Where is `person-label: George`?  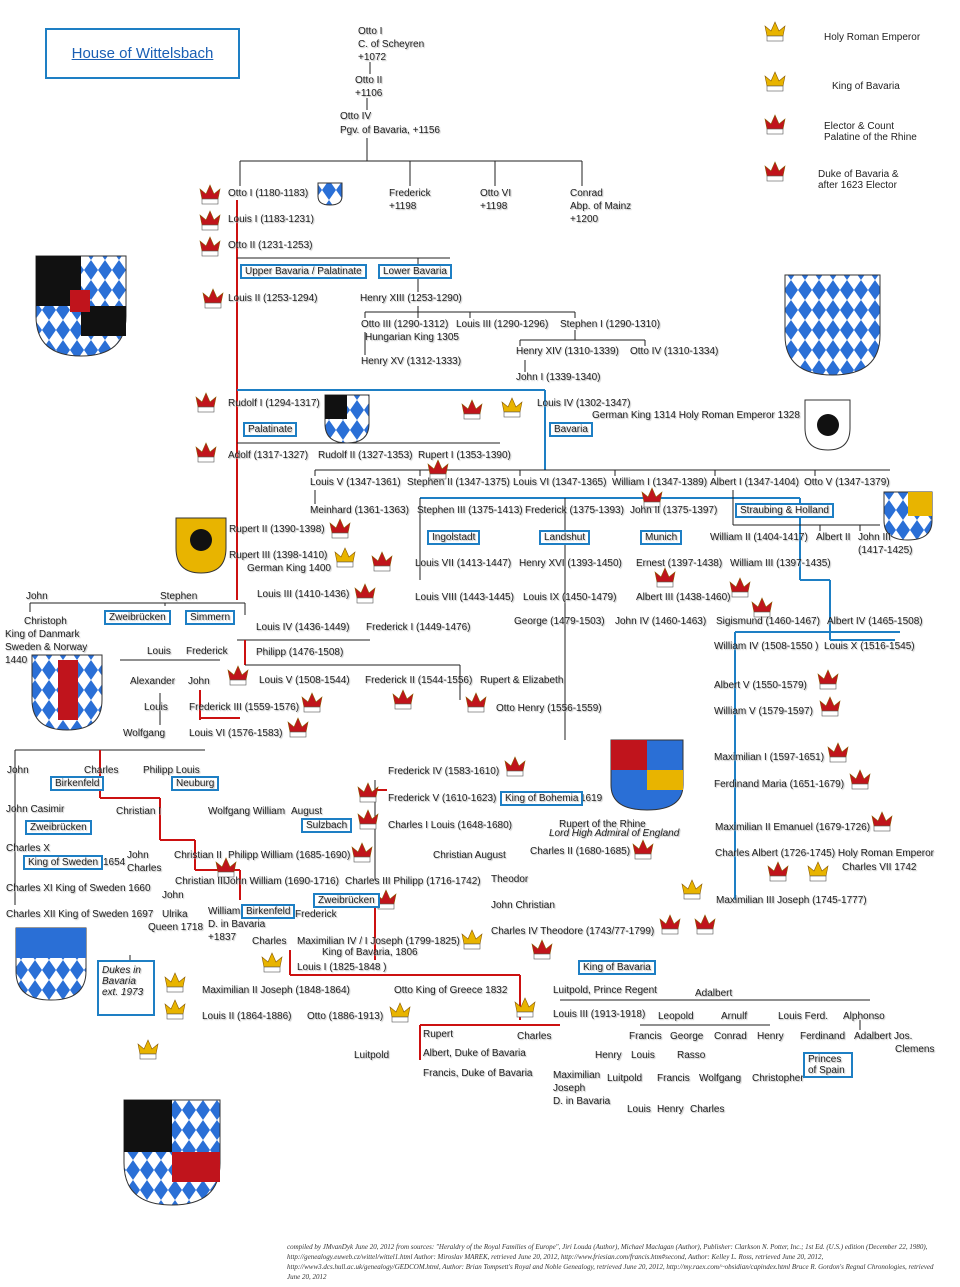
person-label: George is located at coordinates (687, 1036).